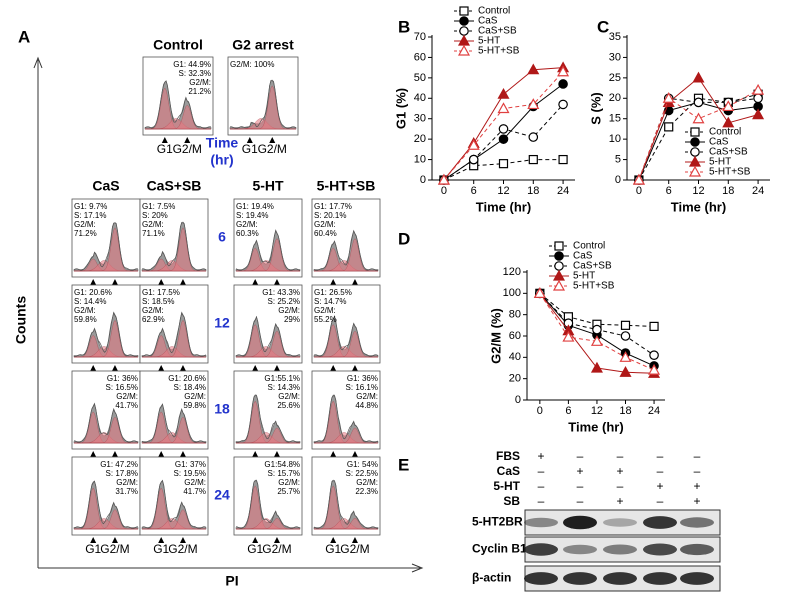  Describe the element at coordinates (595, 108) in the screenshot. I see `y-axis-title: S (%)` at that location.